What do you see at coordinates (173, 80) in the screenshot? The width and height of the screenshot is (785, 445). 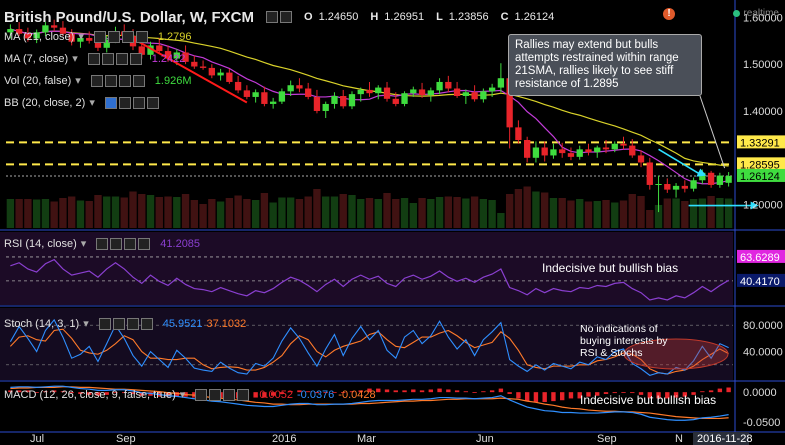 I see `vol-value: 1.926M` at bounding box center [173, 80].